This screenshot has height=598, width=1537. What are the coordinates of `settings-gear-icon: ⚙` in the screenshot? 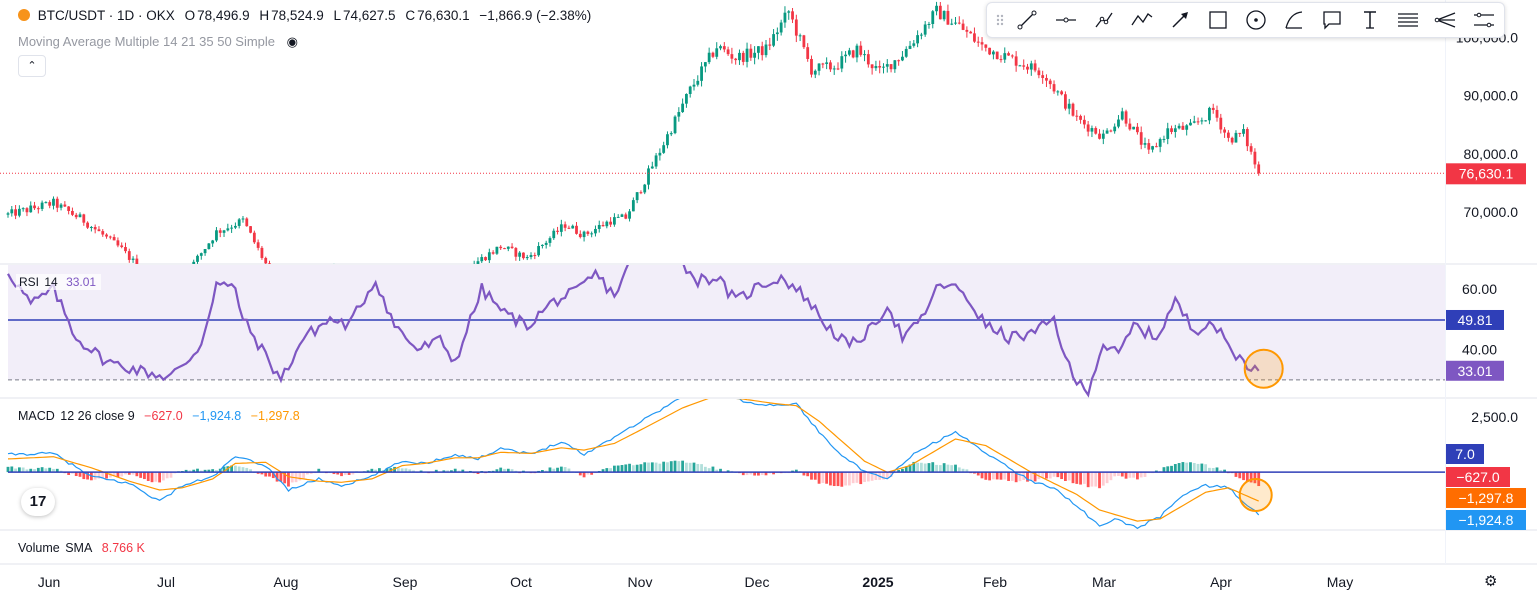 It's located at (1491, 581).